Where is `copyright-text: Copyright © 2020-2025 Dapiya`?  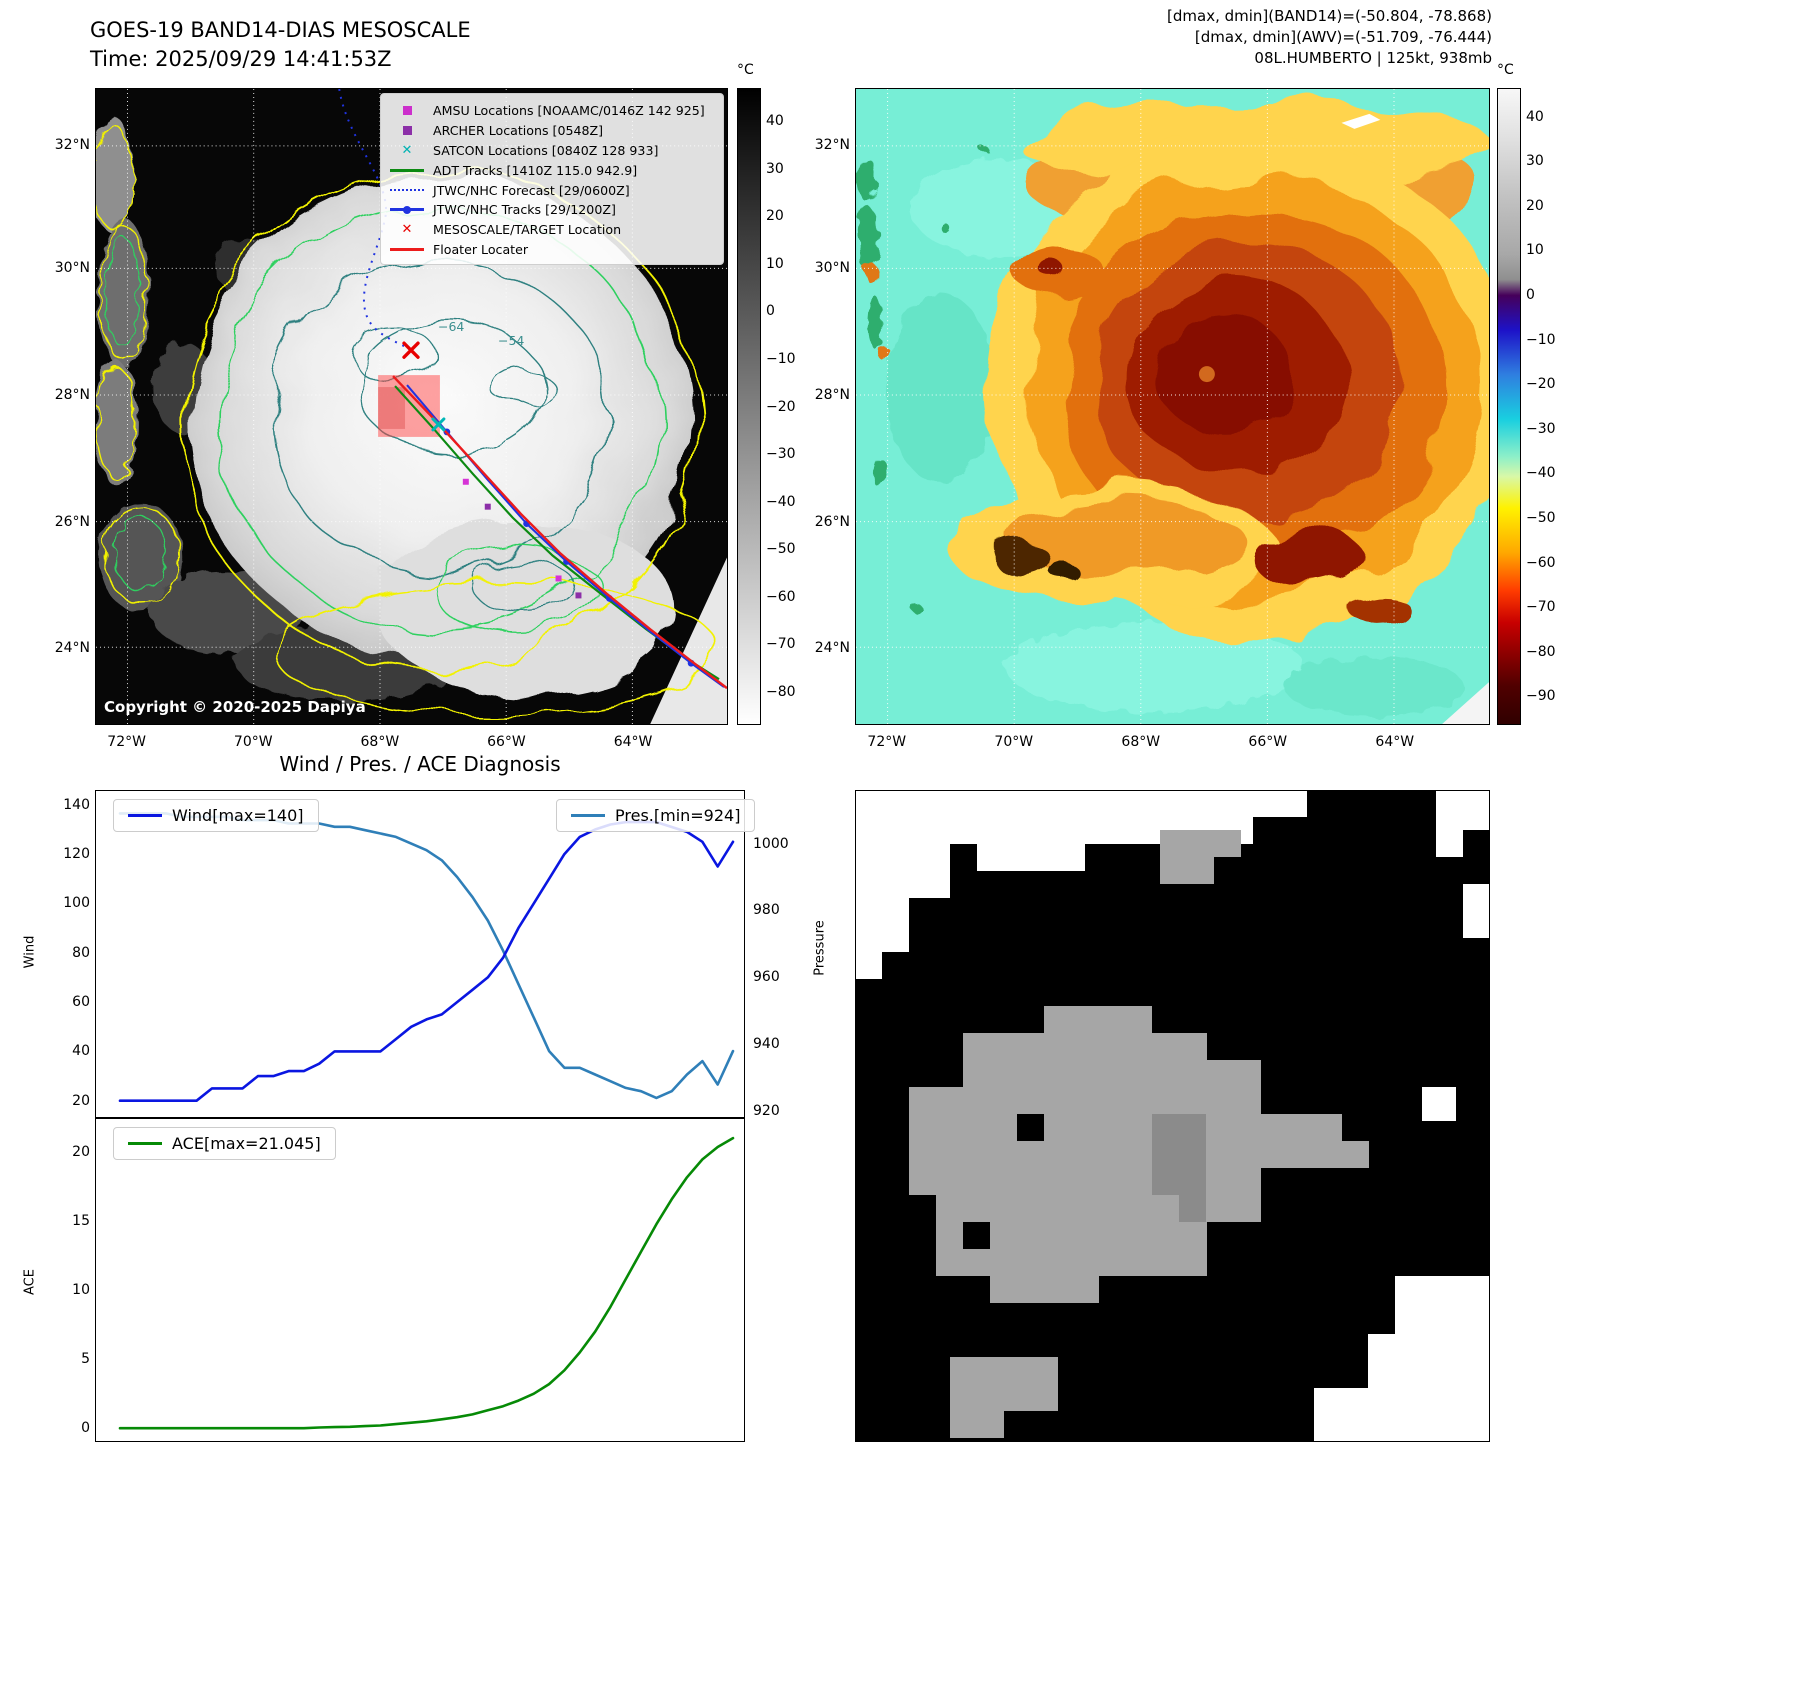
copyright-text: Copyright © 2020-2025 Dapiya is located at coordinates (235, 707).